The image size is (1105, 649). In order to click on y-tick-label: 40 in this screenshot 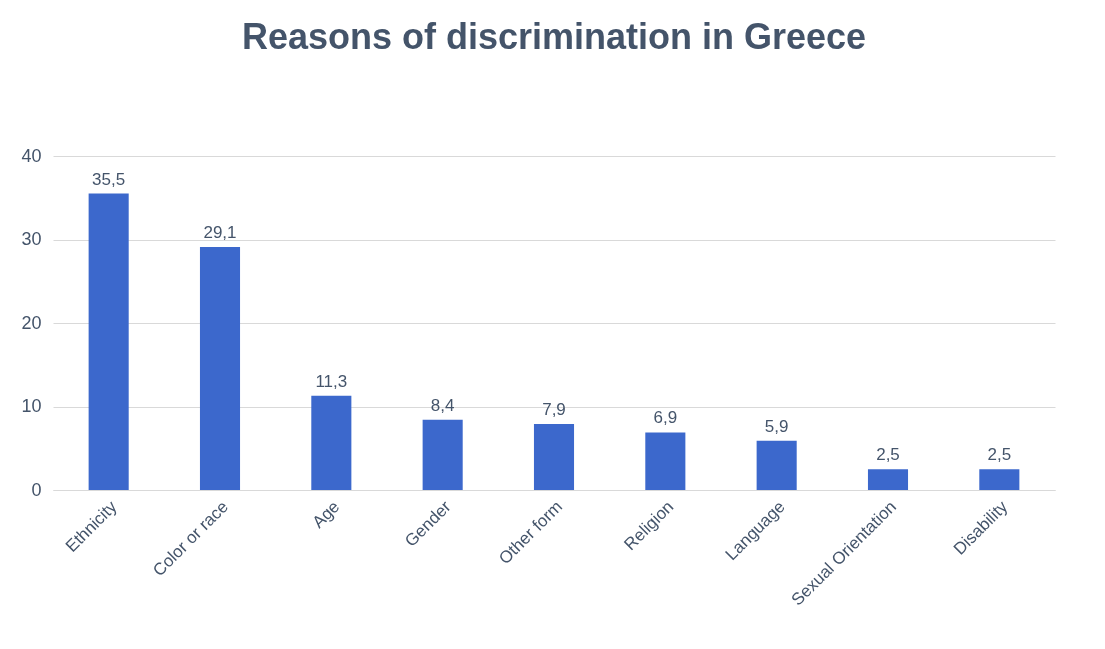, I will do `click(31, 155)`.